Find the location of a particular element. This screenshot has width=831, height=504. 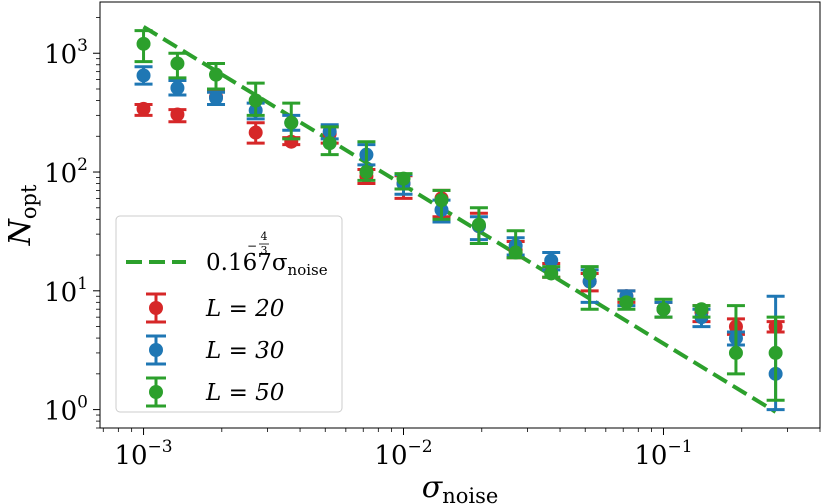

y-axis-label: Nopt is located at coordinates (22, 215).